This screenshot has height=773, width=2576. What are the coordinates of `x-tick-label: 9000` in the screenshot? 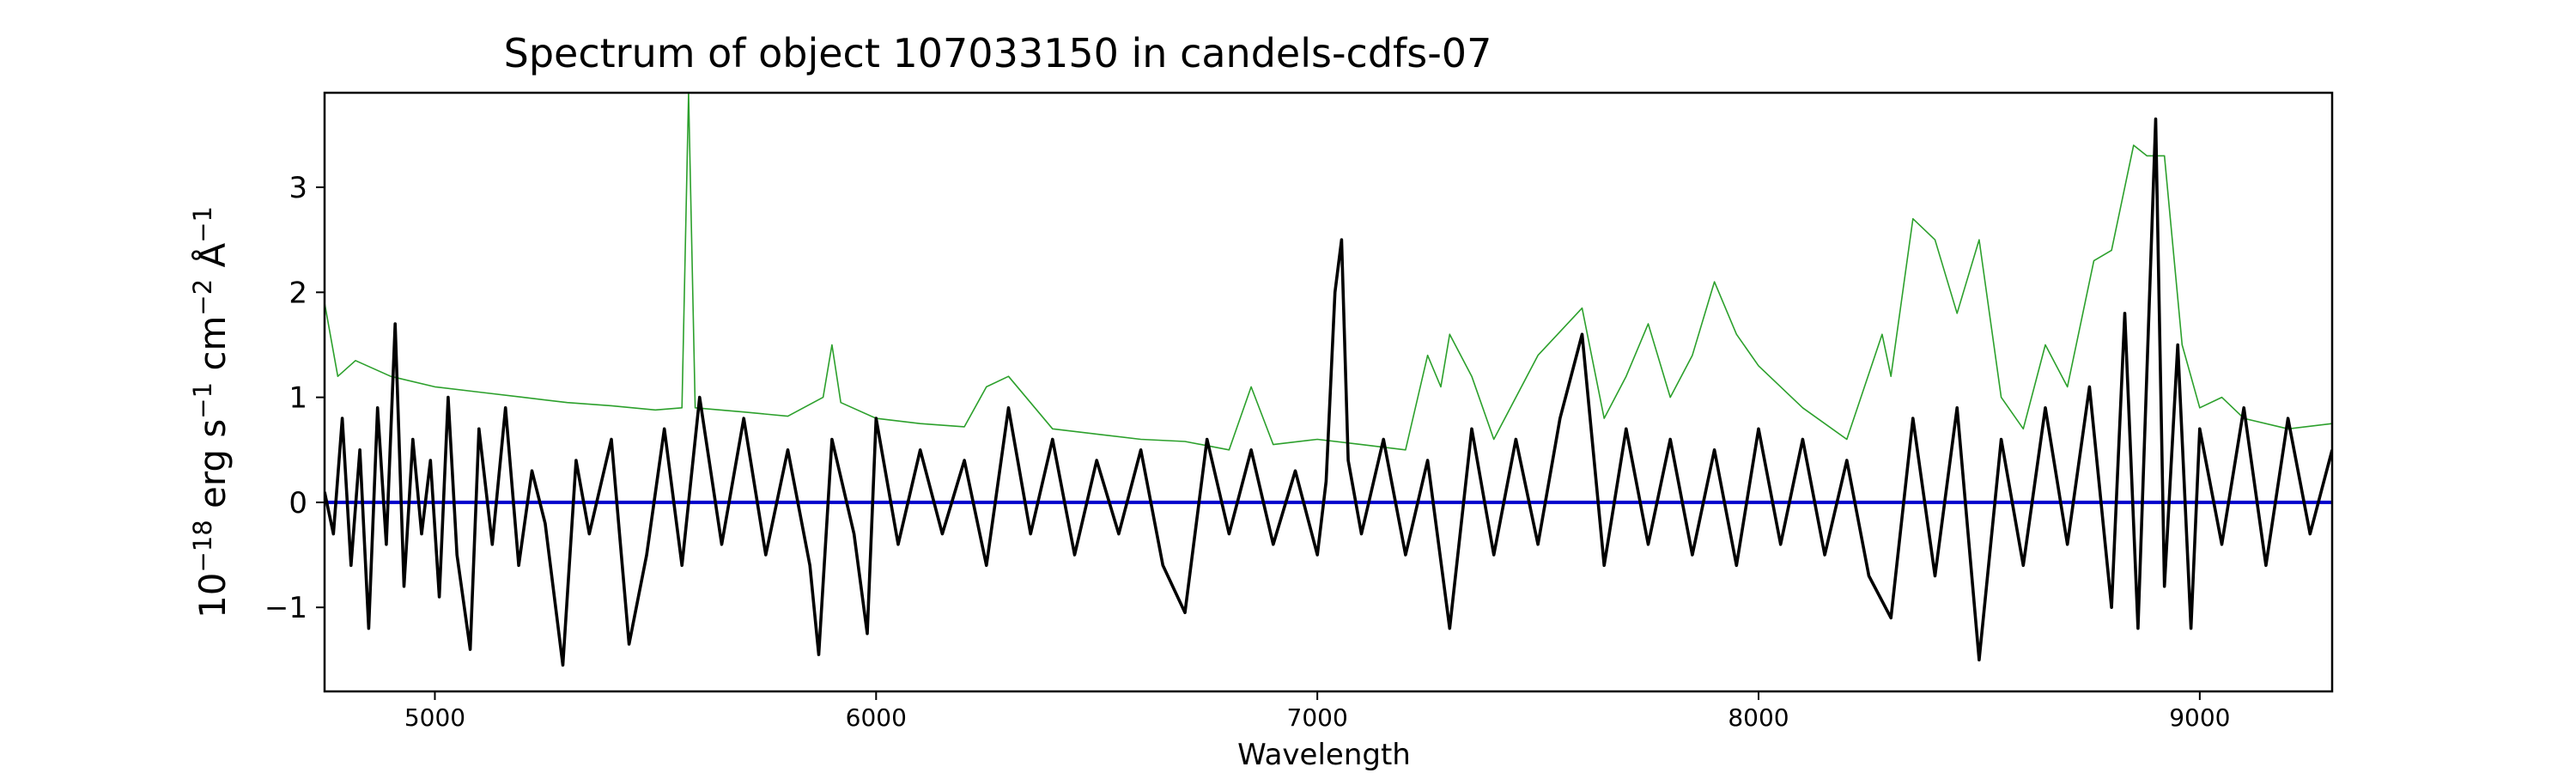 It's located at (2200, 717).